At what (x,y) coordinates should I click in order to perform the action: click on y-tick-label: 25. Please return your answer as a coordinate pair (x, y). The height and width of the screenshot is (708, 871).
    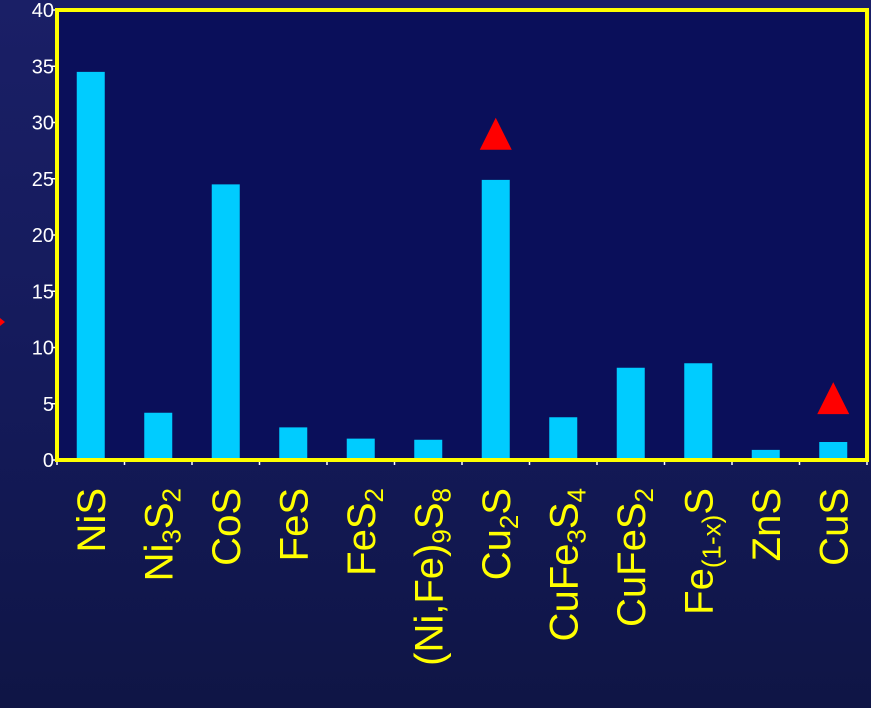
    Looking at the image, I should click on (43, 180).